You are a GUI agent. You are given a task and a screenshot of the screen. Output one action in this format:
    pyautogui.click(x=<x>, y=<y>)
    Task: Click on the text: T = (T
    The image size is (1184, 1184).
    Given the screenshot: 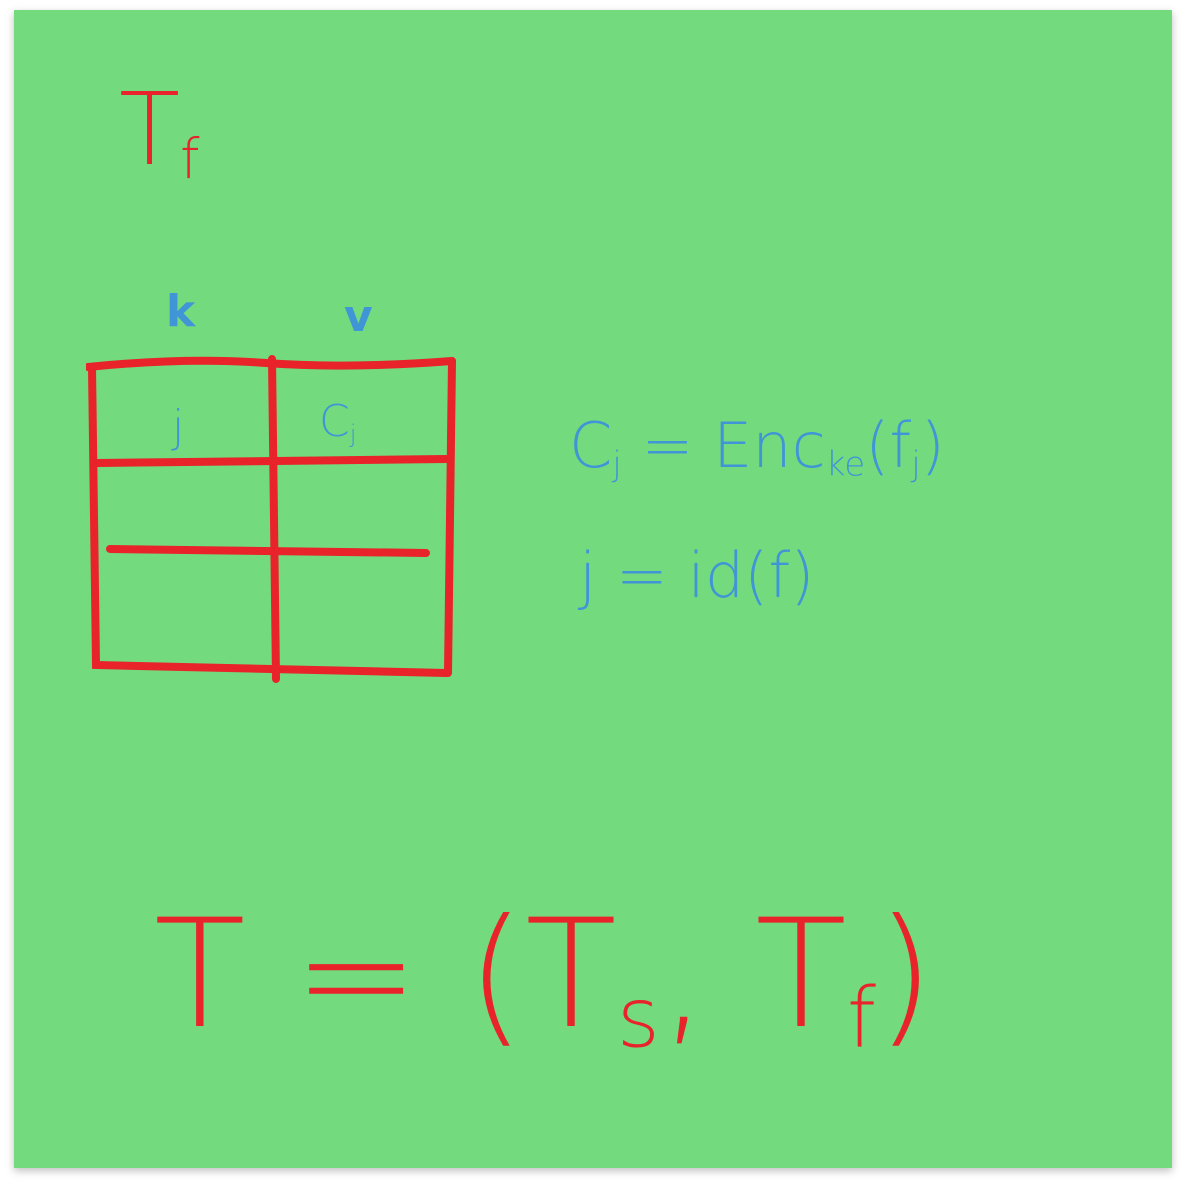 What is the action you would take?
    pyautogui.click(x=385, y=975)
    